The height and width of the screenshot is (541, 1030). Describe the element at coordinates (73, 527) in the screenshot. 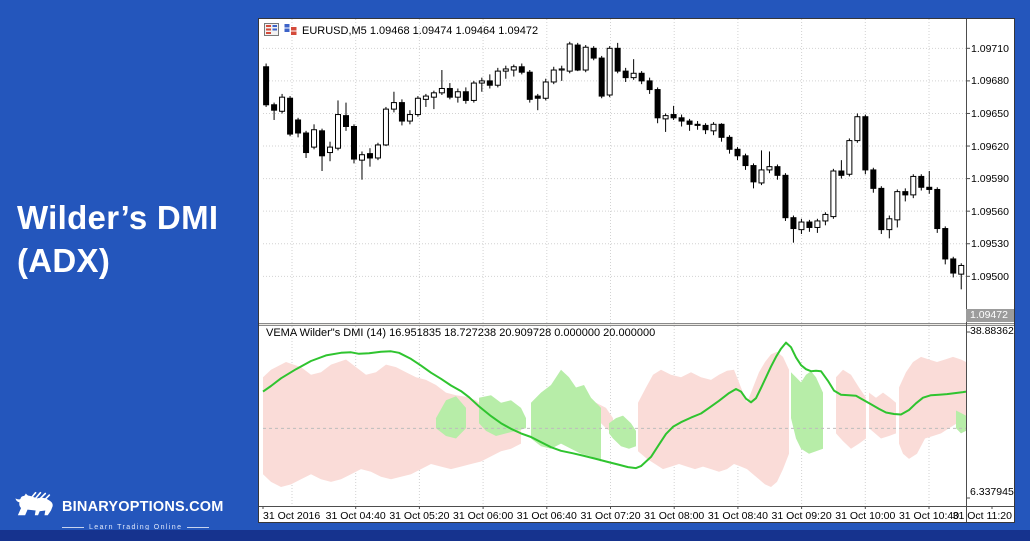

I see `tagline-dash-left` at that location.